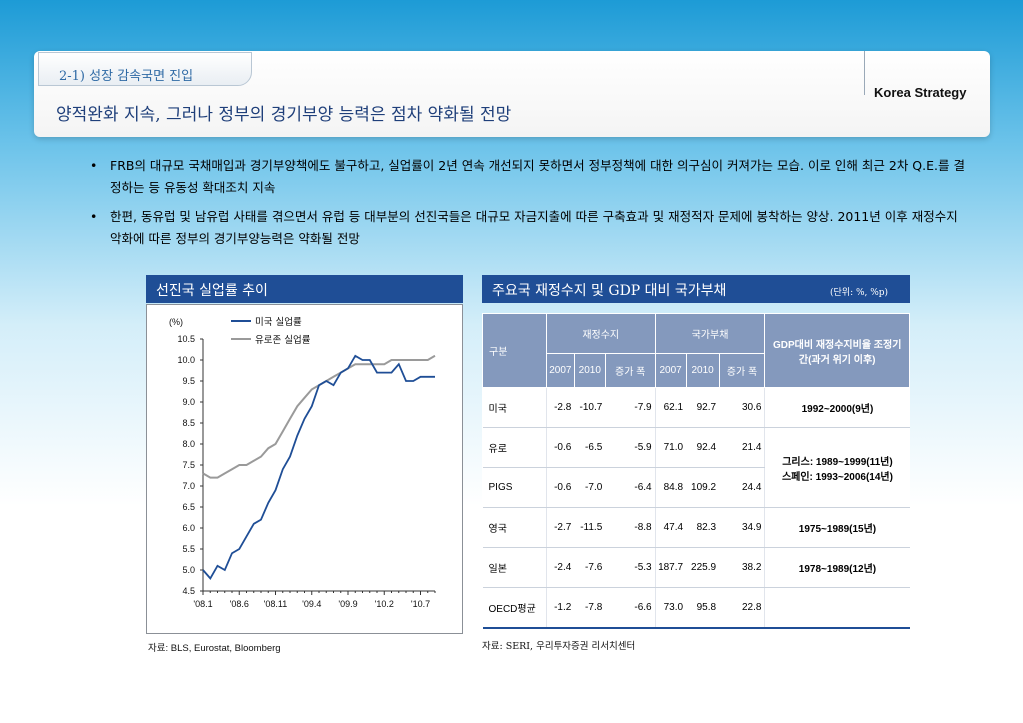 The image size is (1023, 723). I want to click on us-unemployment-line, so click(318, 467).